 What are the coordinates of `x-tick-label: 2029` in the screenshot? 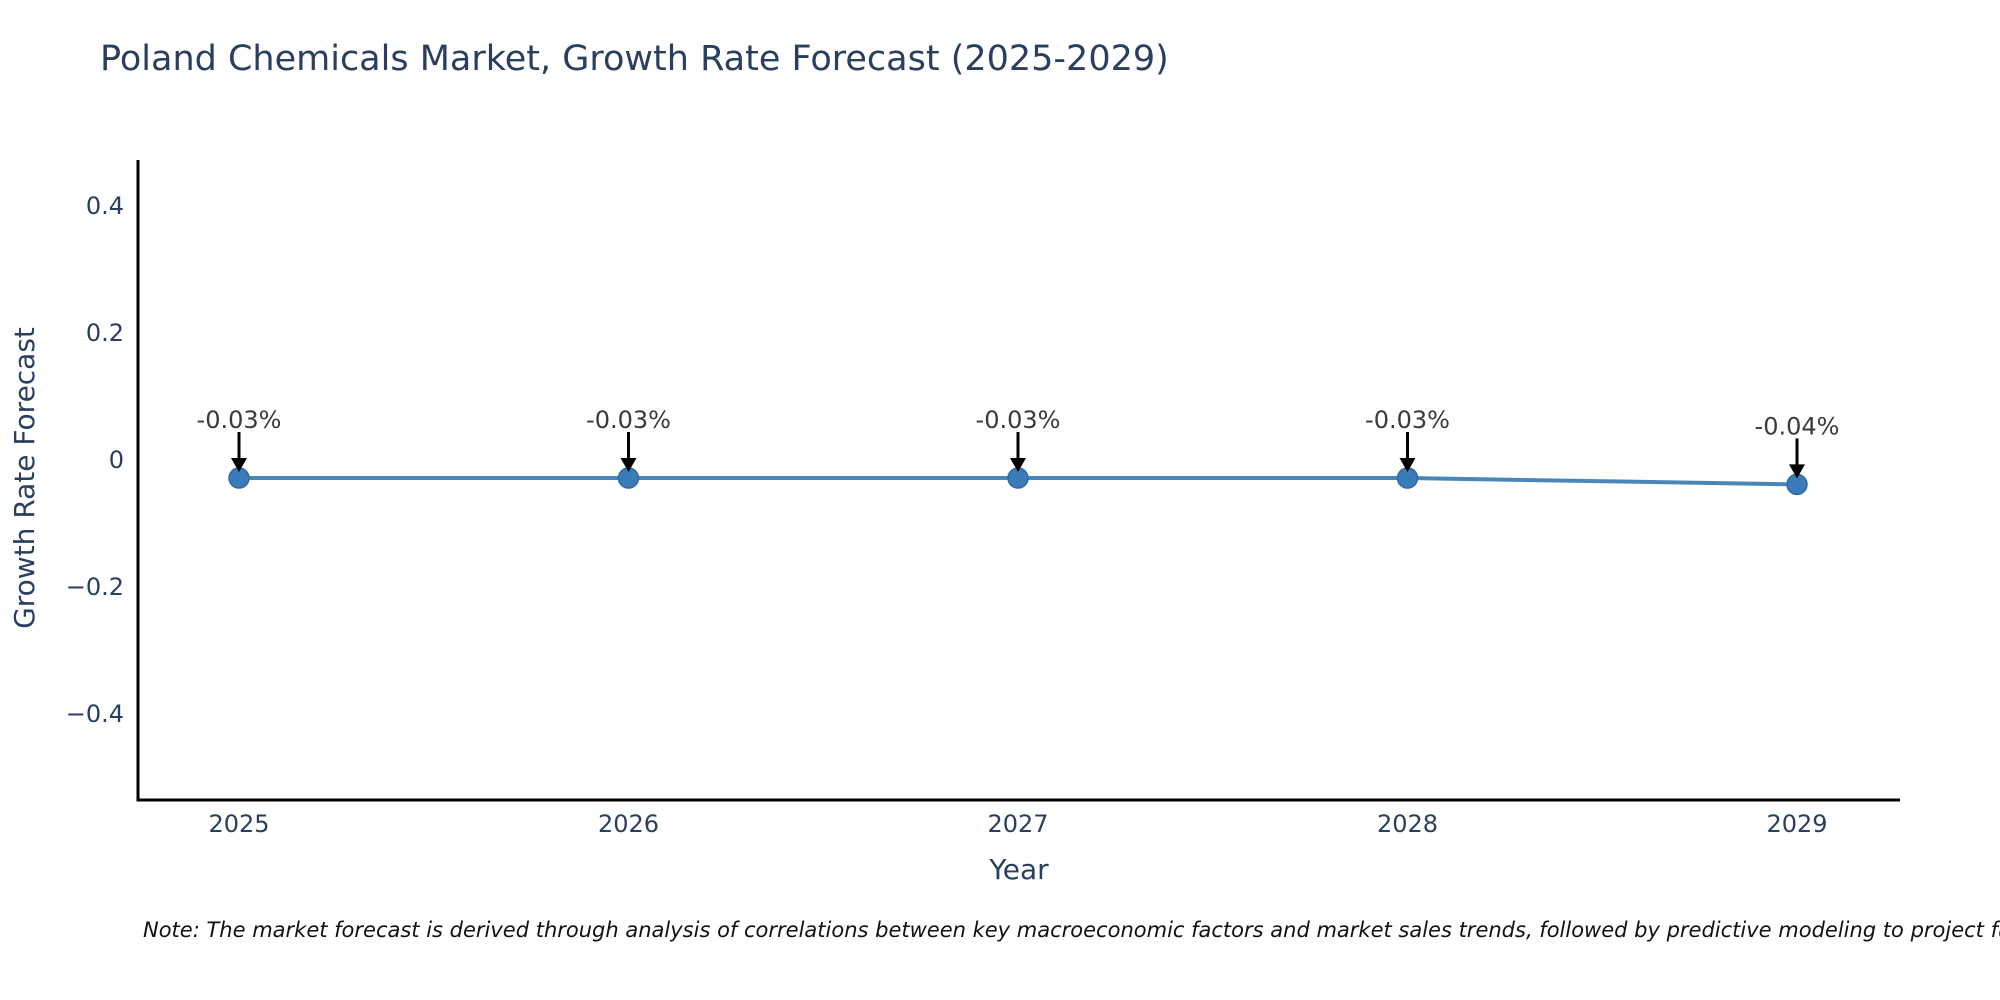 It's located at (1796, 824).